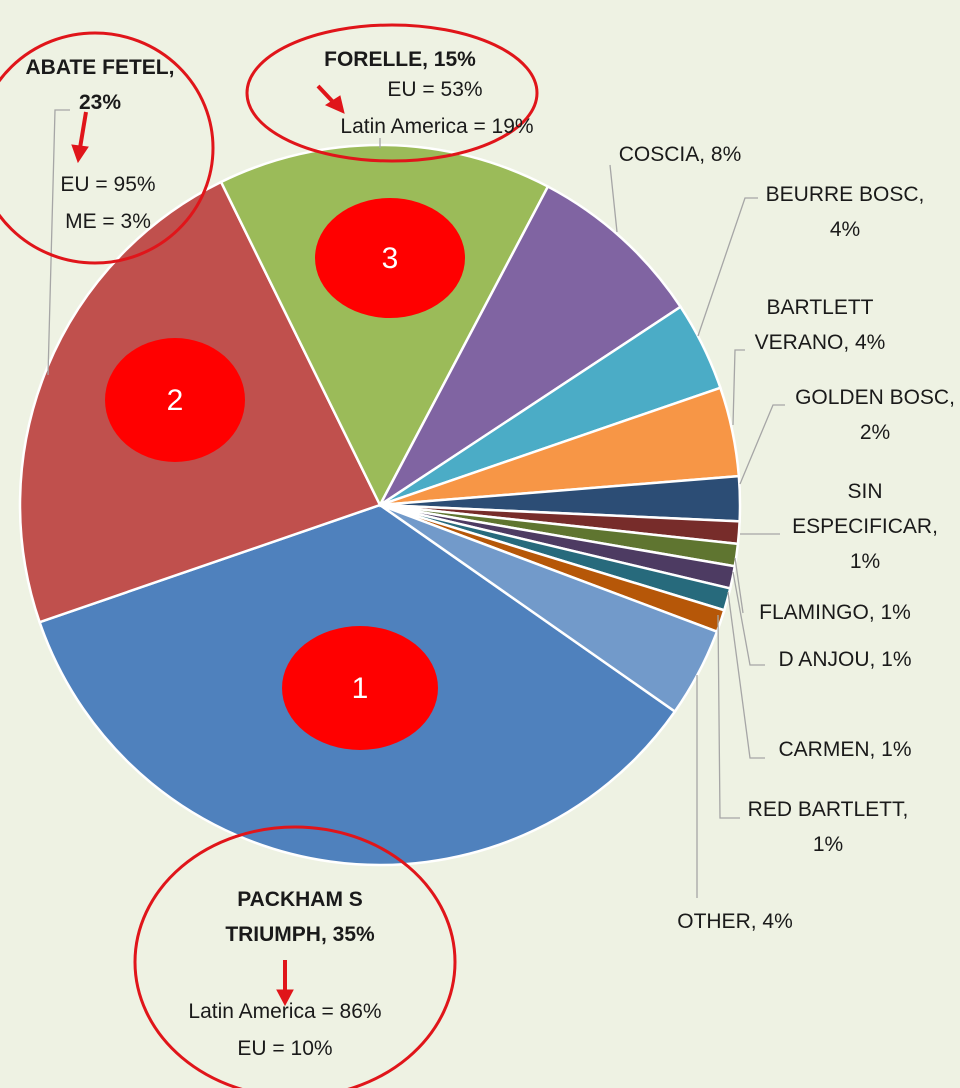 This screenshot has width=960, height=1088. What do you see at coordinates (820, 325) in the screenshot?
I see `slice-label: BARTLETT VERANO, 4%` at bounding box center [820, 325].